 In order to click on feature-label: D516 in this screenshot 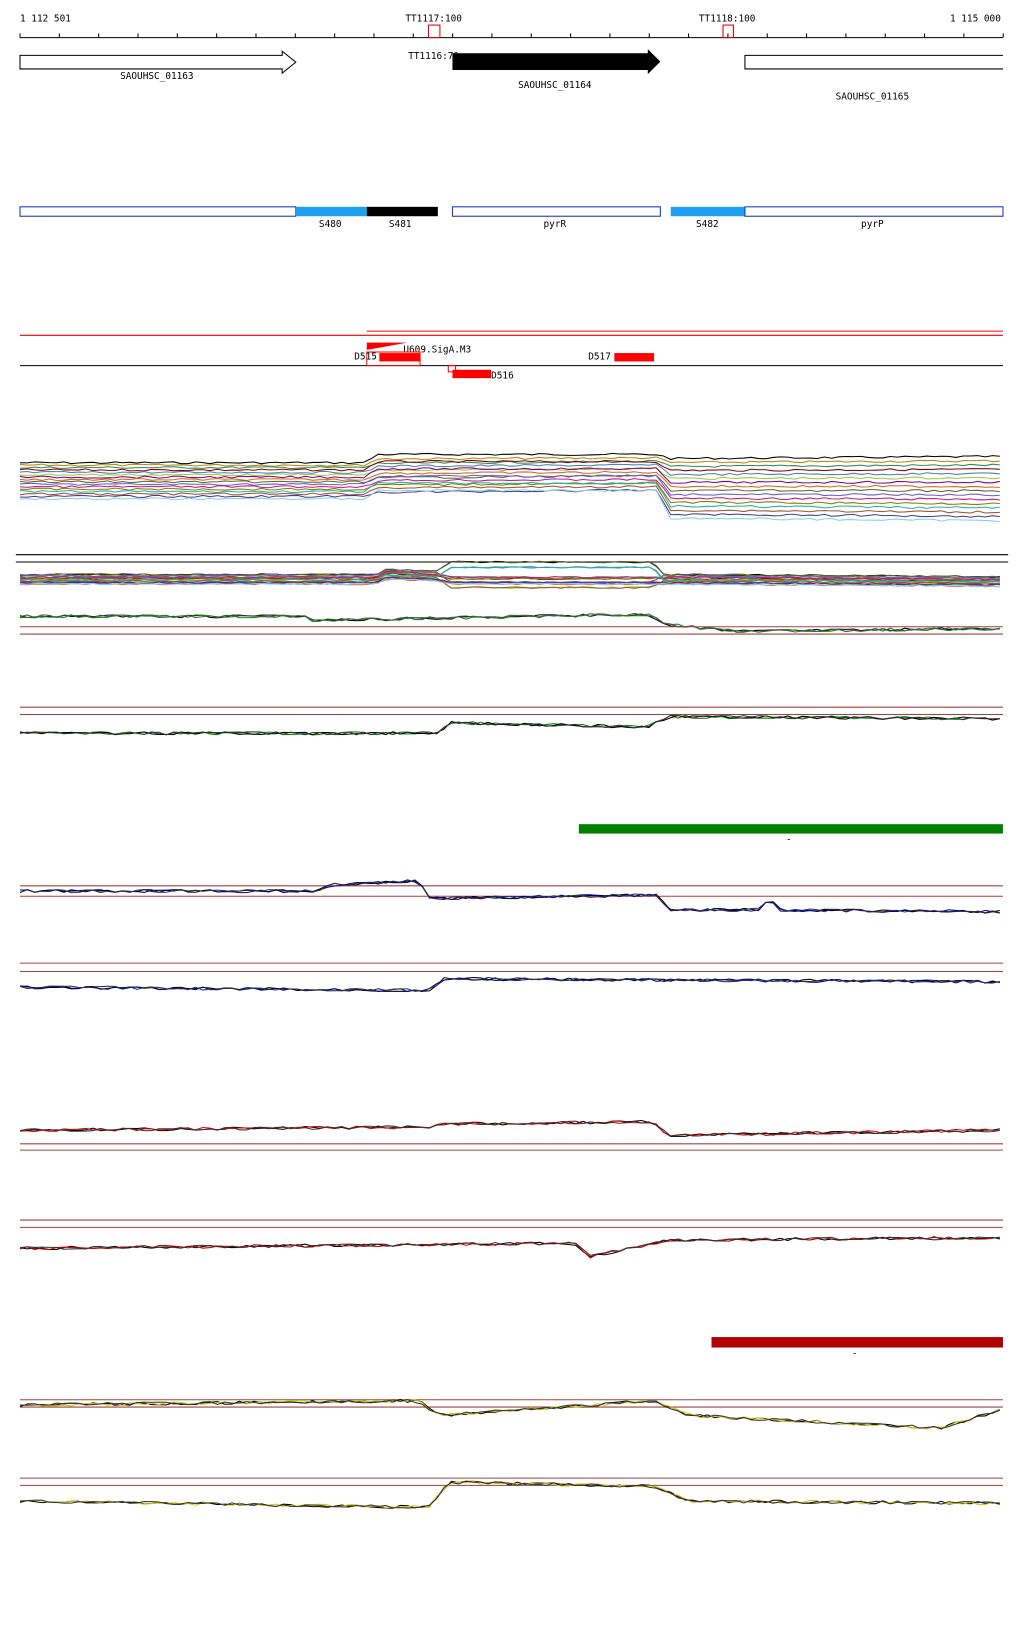, I will do `click(502, 376)`.